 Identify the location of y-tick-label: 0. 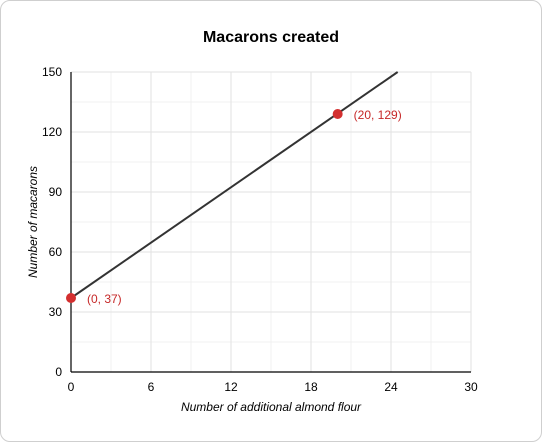
(58, 372).